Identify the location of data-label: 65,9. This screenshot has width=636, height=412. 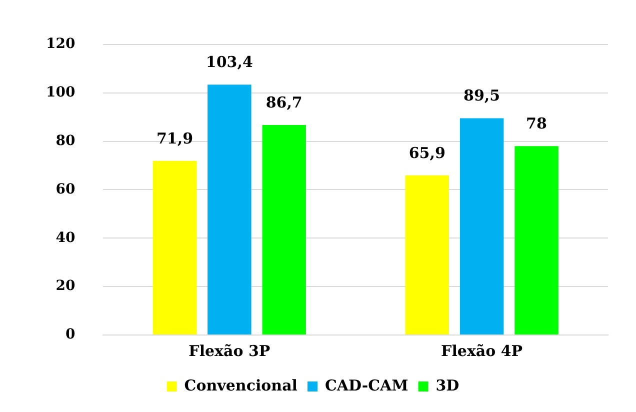
(427, 153).